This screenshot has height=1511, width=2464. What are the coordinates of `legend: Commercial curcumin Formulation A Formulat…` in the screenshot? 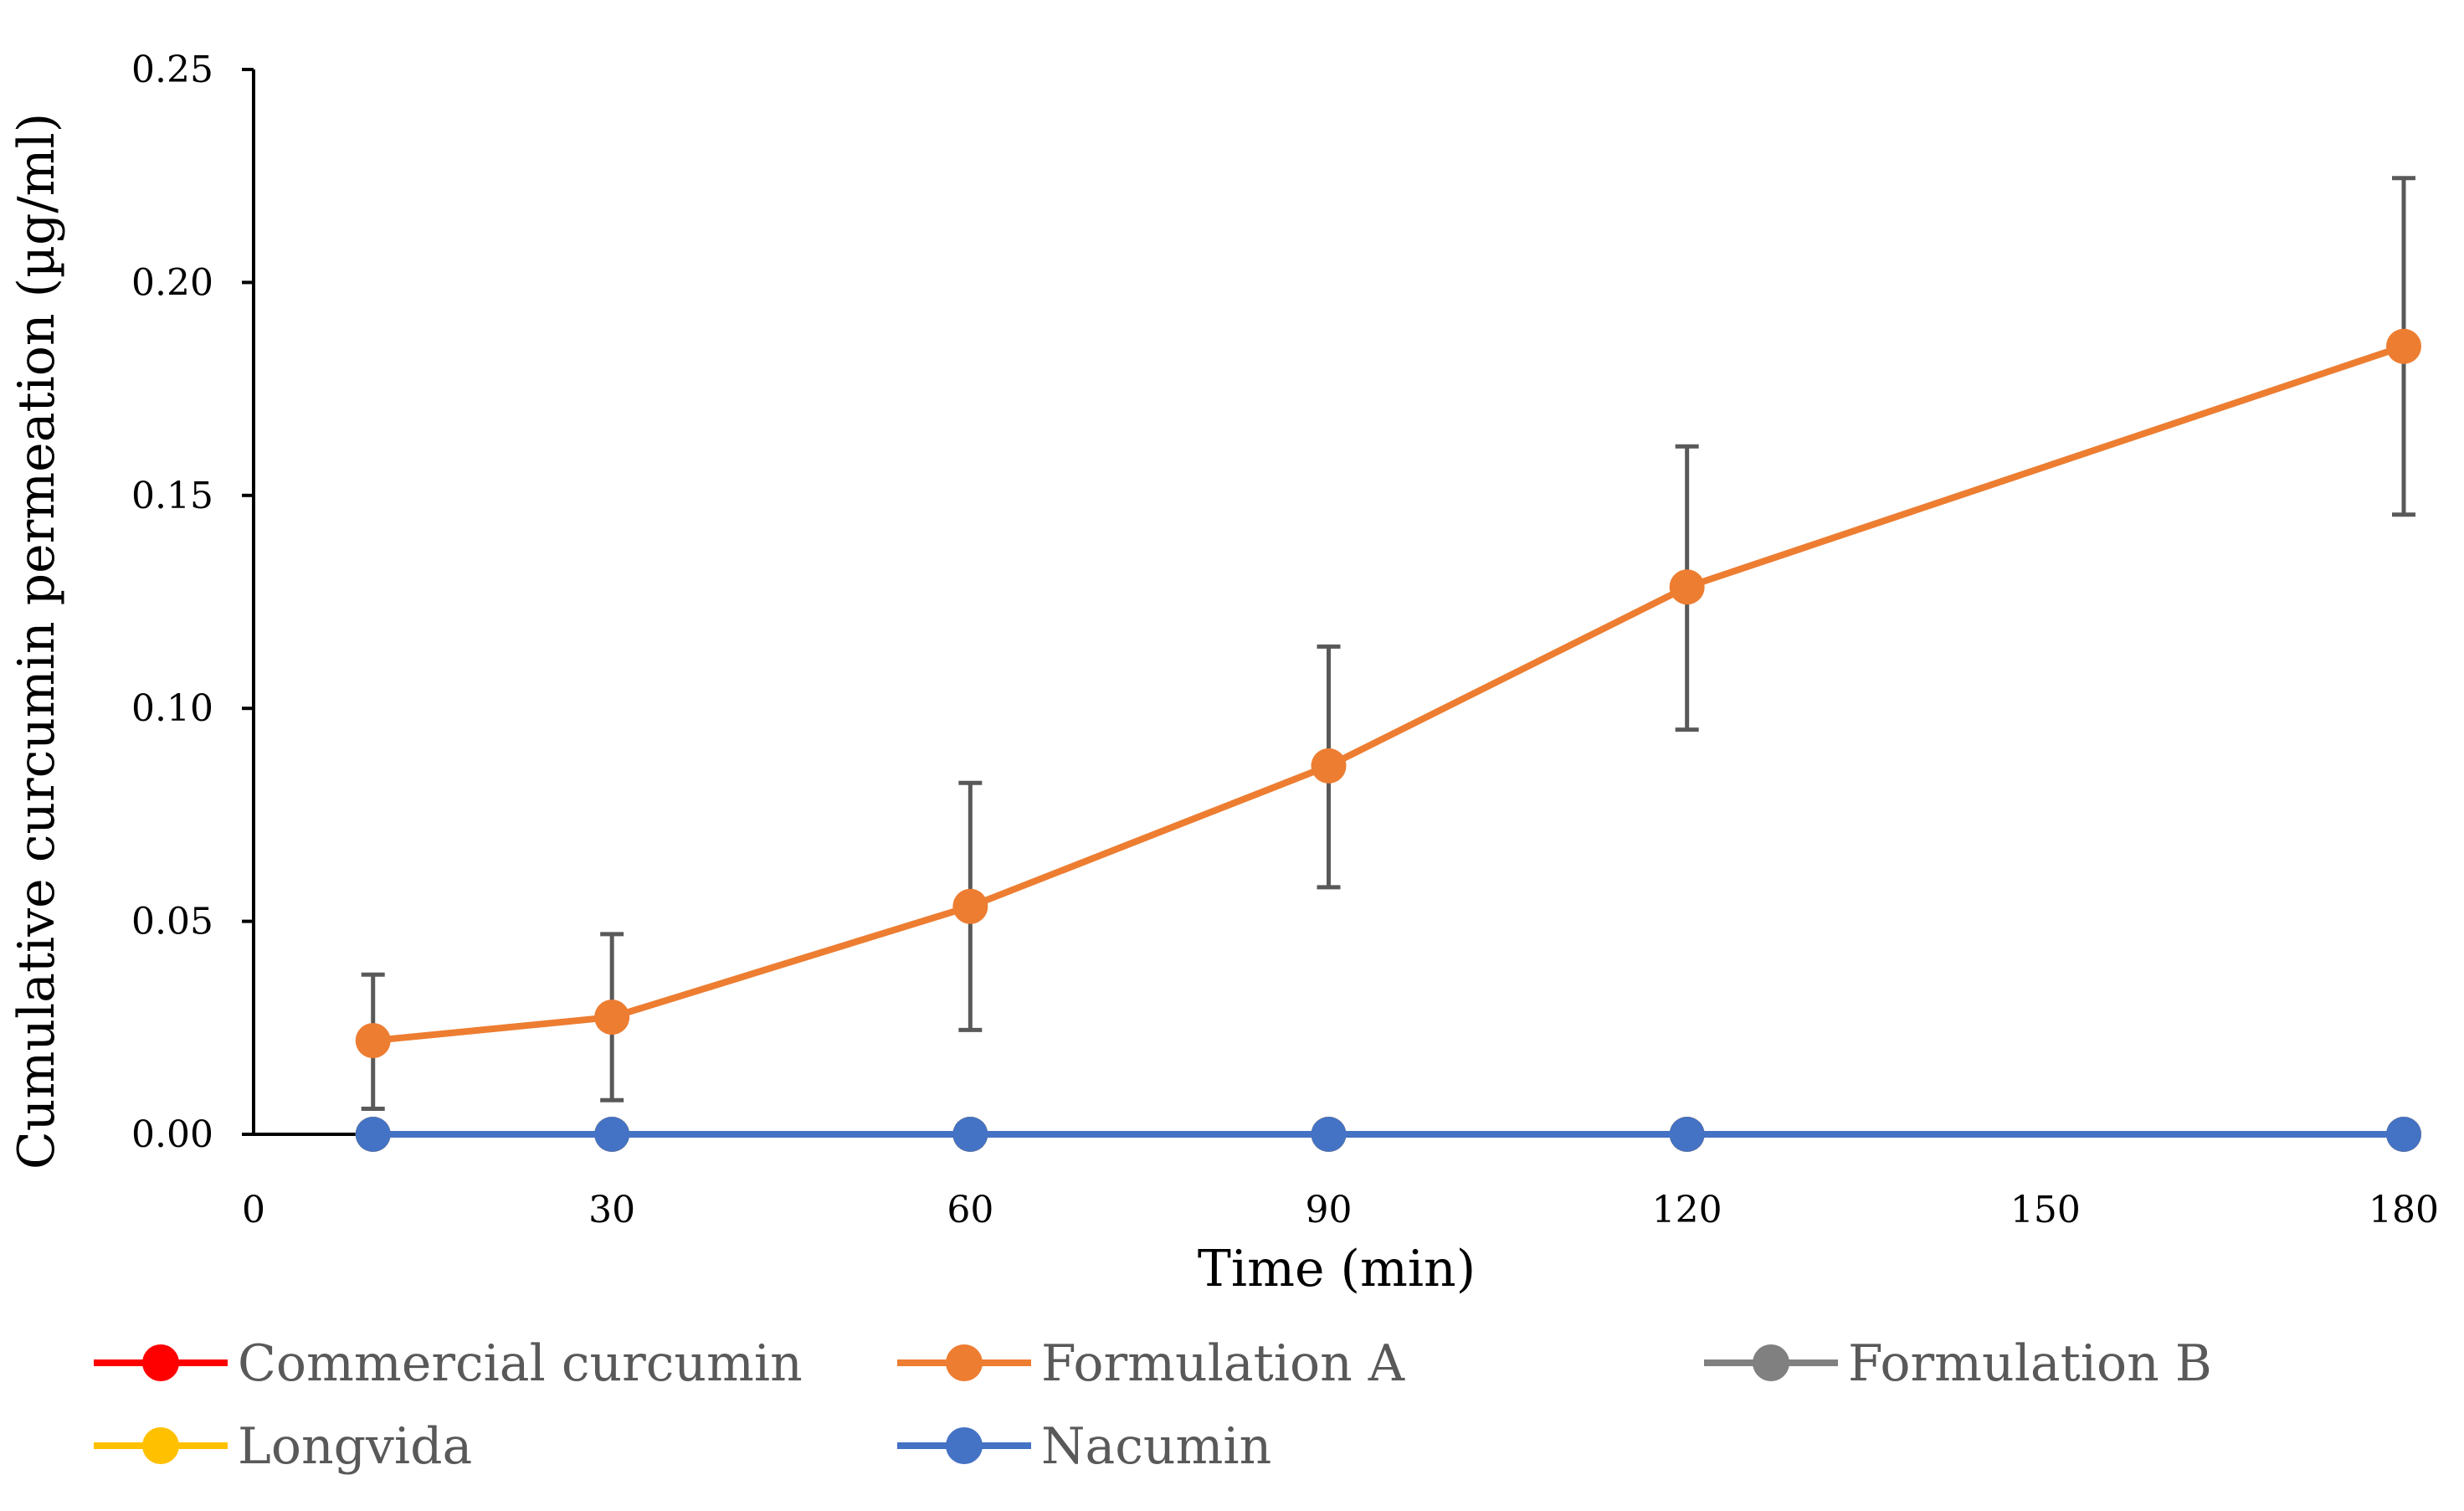 It's located at (1153, 1405).